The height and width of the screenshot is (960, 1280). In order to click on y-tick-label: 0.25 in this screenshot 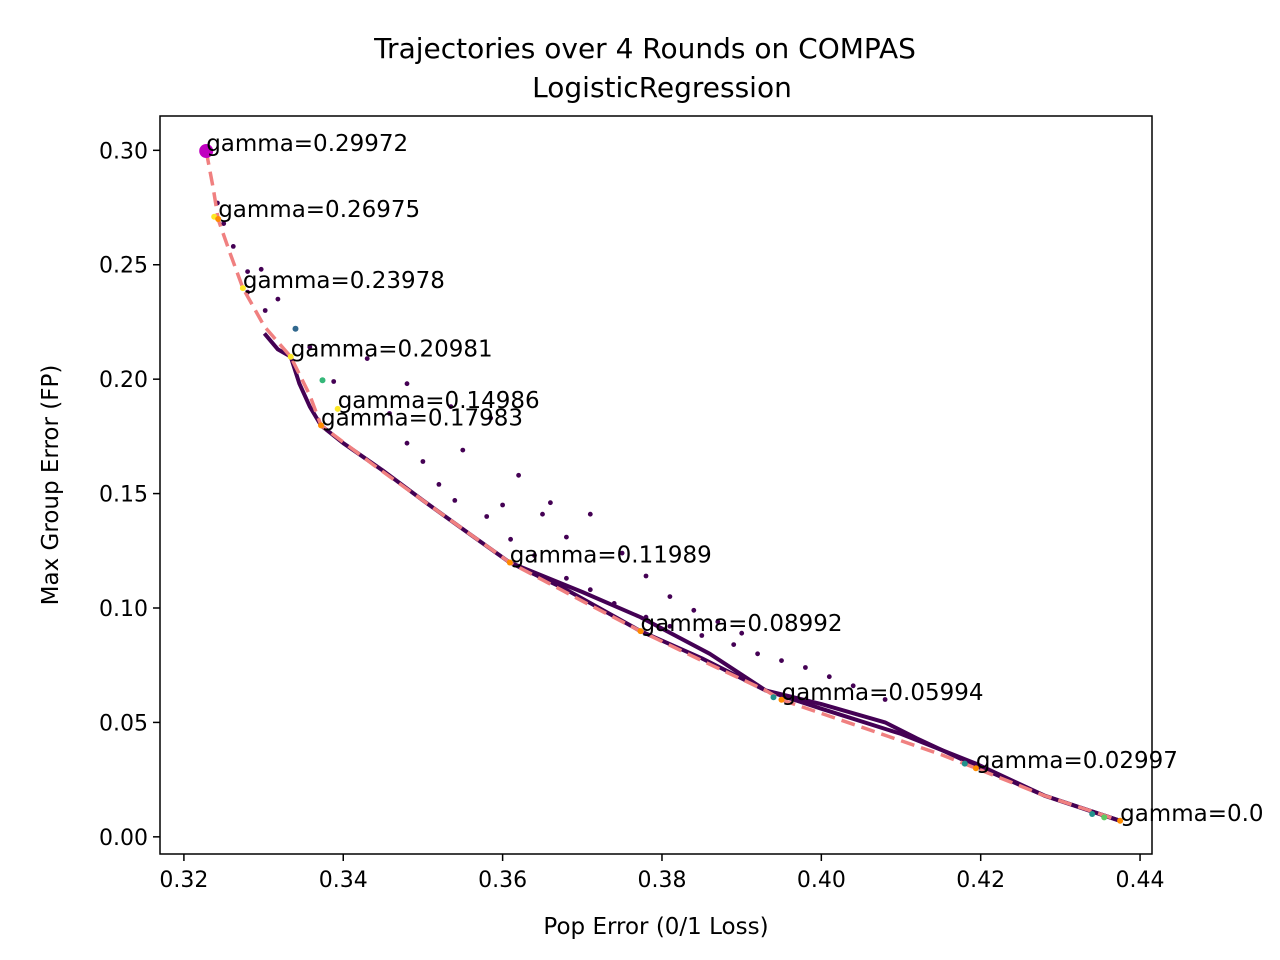, I will do `click(123, 266)`.